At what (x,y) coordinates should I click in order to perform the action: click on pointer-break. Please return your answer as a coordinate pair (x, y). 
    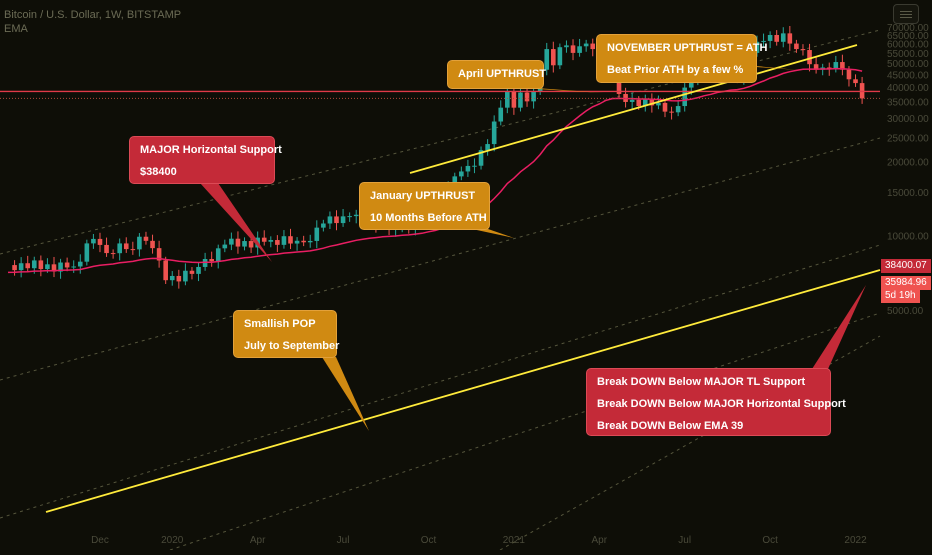
    Looking at the image, I should click on (839, 327).